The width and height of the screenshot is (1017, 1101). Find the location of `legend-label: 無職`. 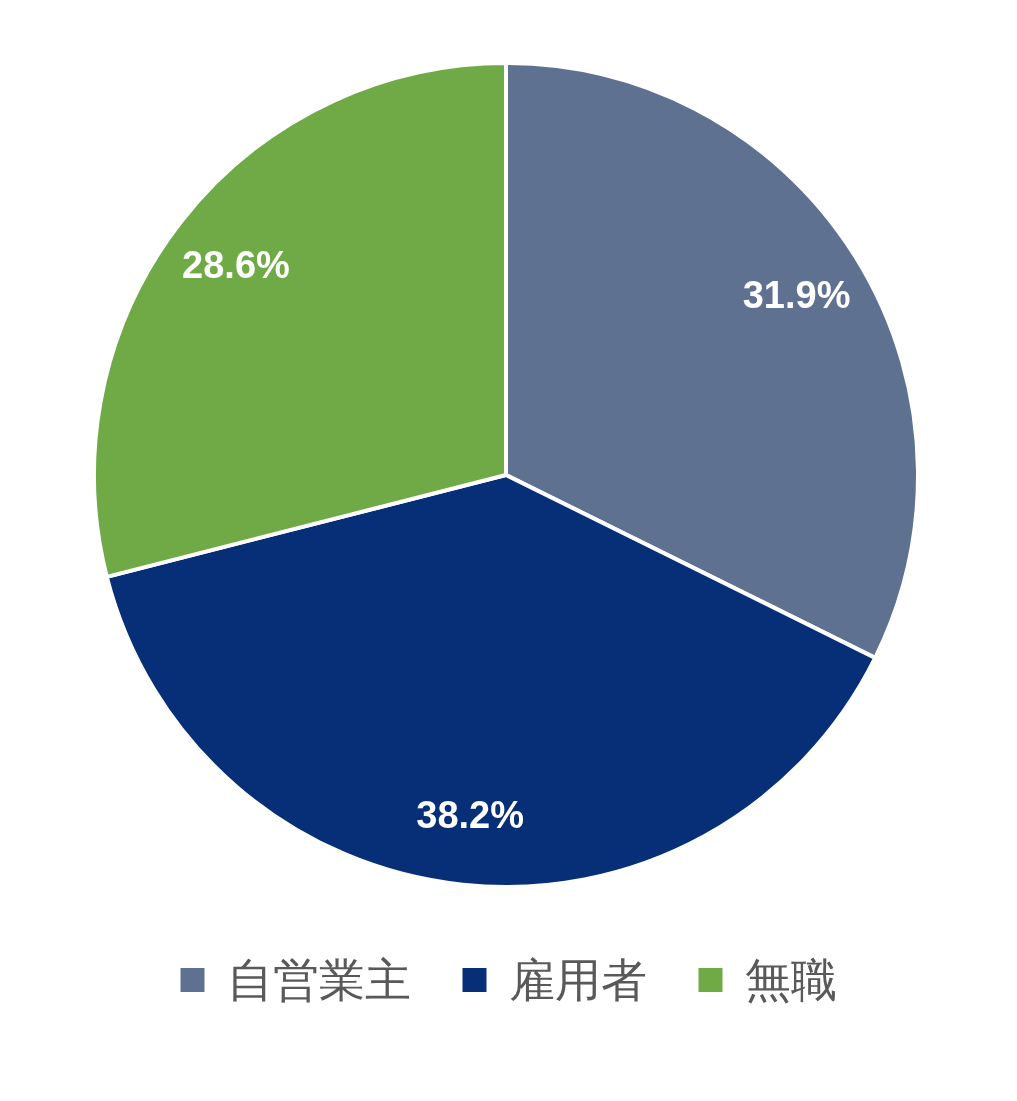

legend-label: 無職 is located at coordinates (790, 980).